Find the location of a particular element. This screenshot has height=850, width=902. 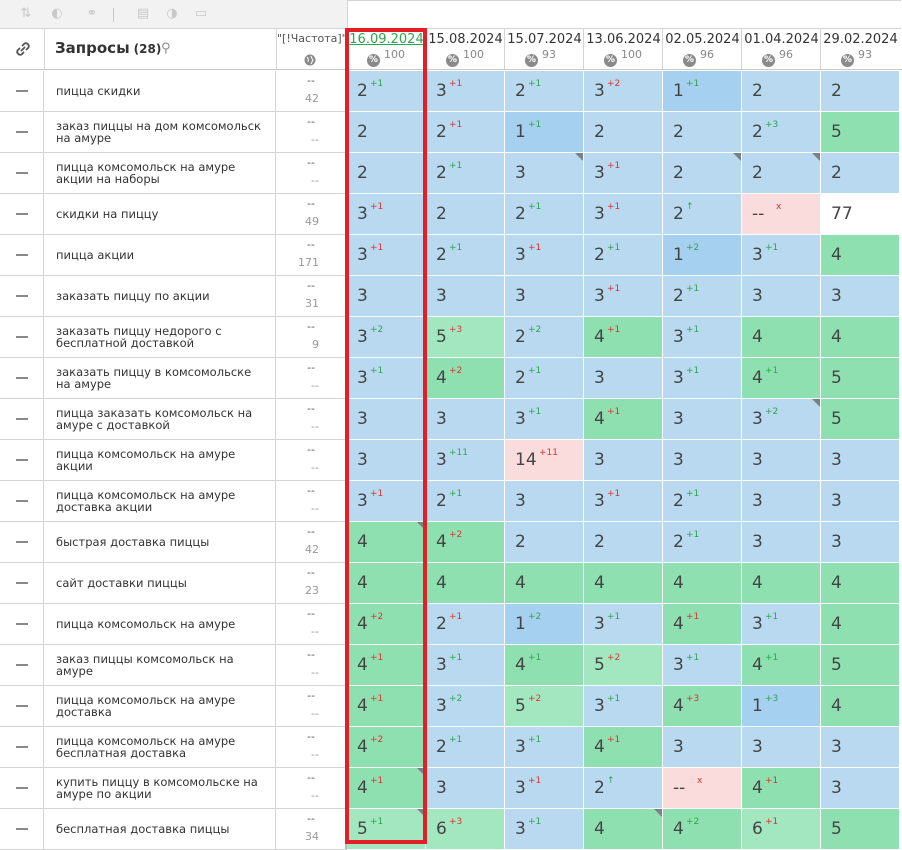

date-label: 15.07.2024 is located at coordinates (544, 39).